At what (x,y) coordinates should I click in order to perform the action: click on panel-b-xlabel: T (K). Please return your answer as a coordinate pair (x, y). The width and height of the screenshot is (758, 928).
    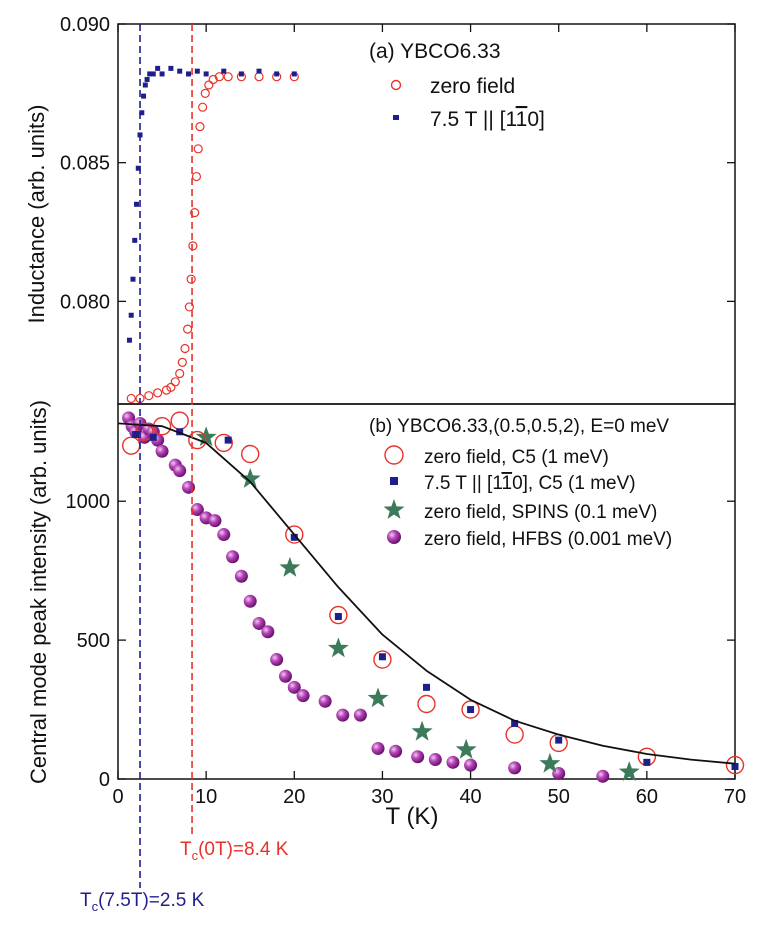
    Looking at the image, I should click on (412, 816).